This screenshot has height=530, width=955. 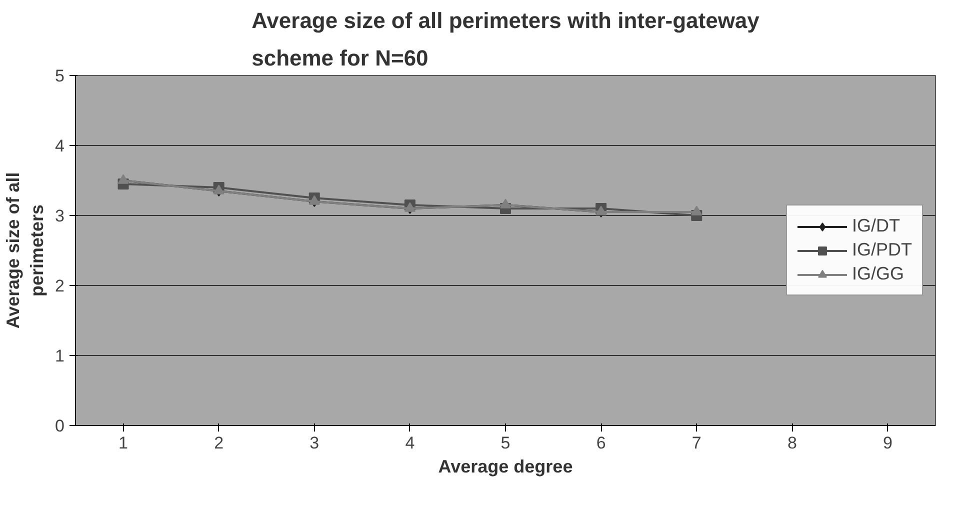 I want to click on y-axis-title: Average size of all perimeters, so click(x=25, y=250).